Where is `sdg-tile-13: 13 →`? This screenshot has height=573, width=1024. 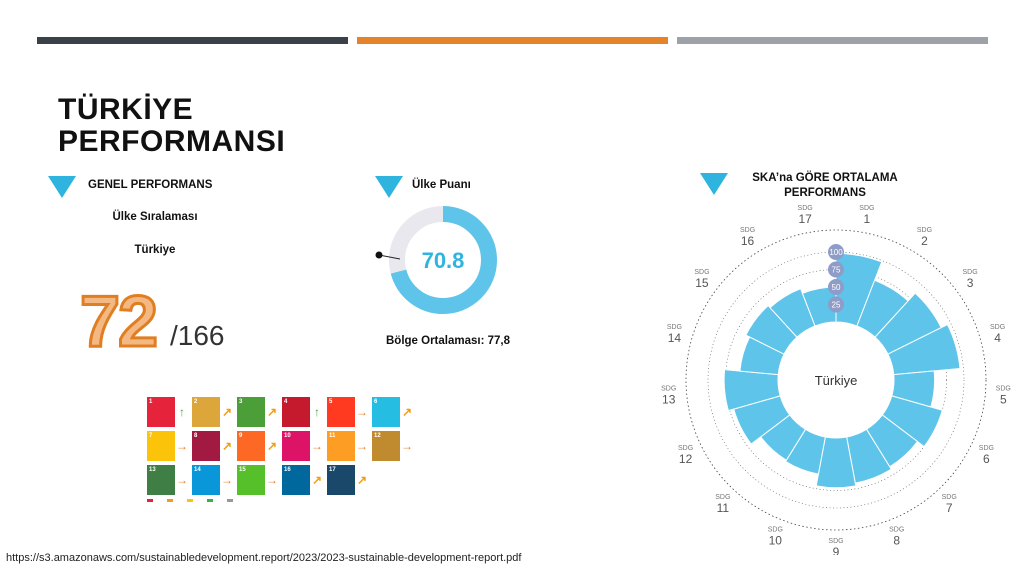
sdg-tile-13: 13 → is located at coordinates (168, 480).